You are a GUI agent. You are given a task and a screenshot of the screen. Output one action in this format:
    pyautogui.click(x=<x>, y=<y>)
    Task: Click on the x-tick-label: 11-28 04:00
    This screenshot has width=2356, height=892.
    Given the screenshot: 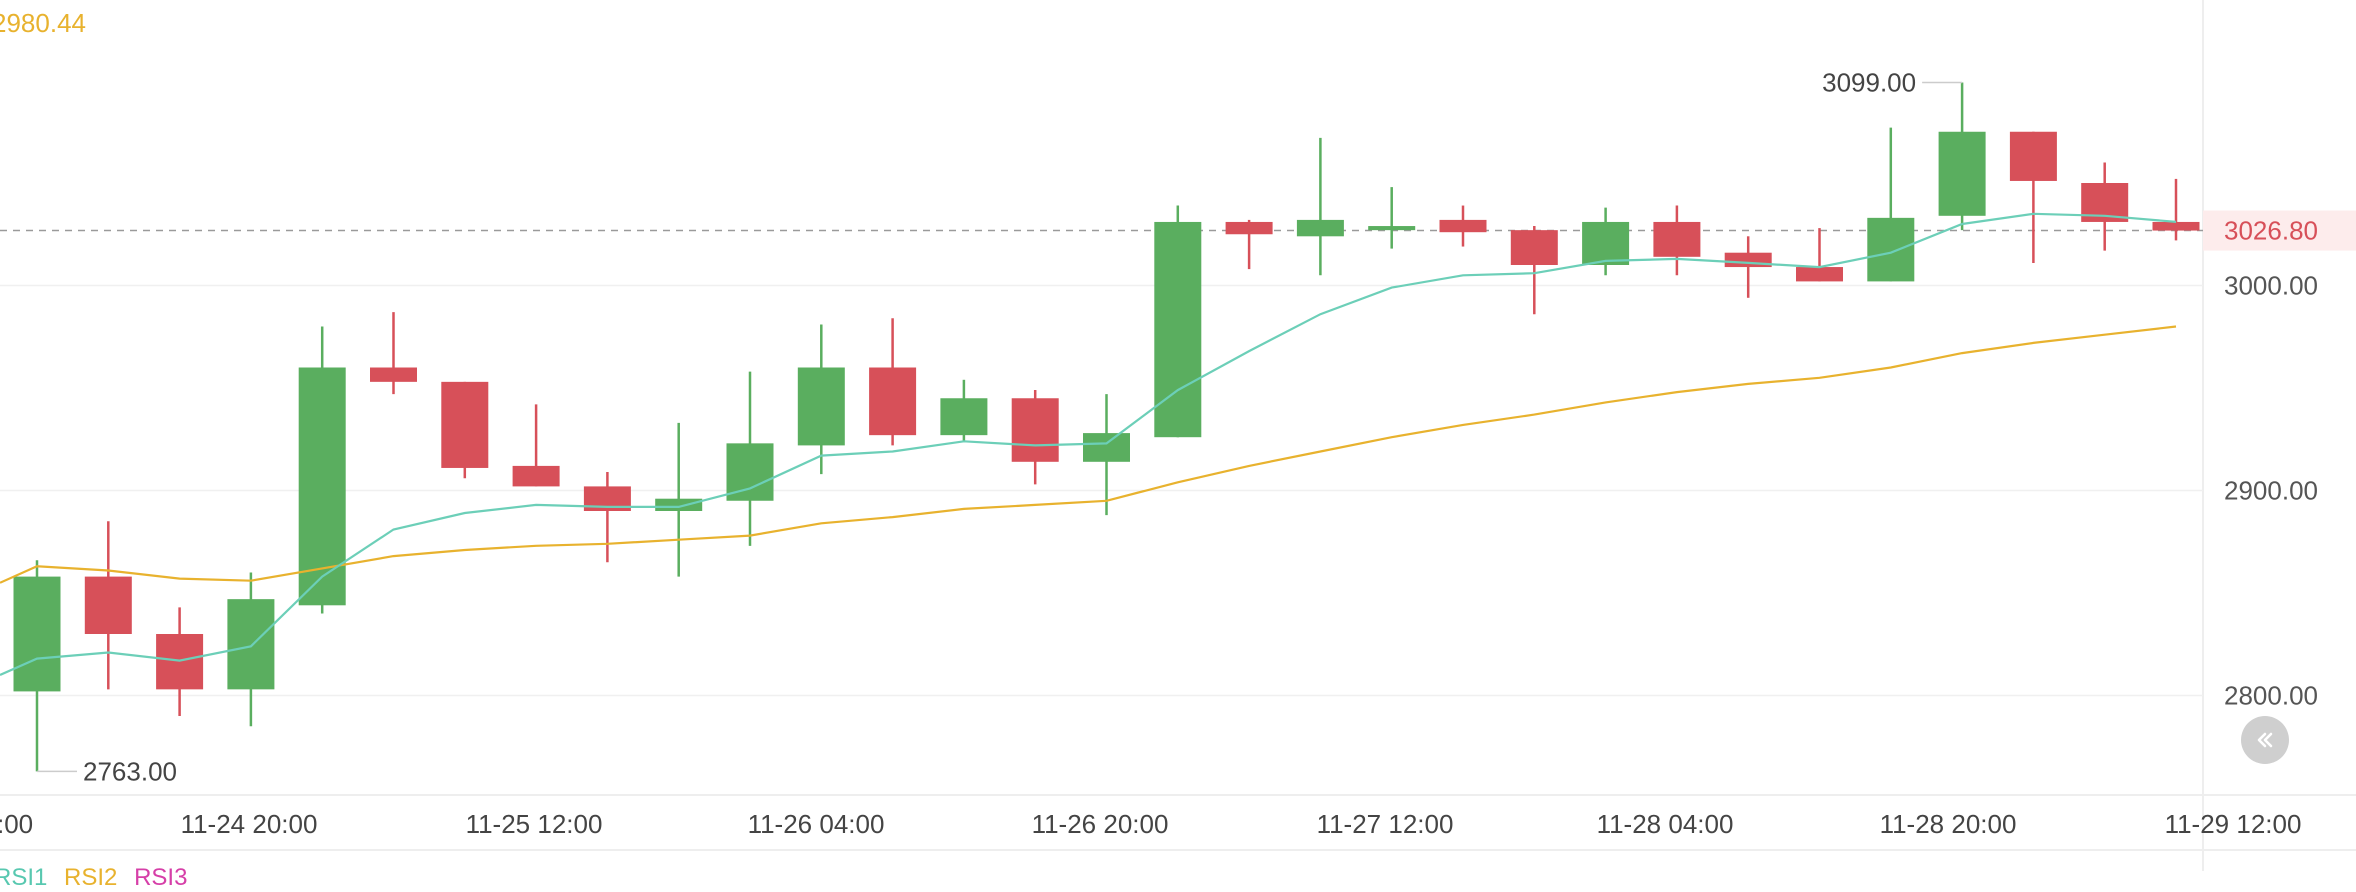 What is the action you would take?
    pyautogui.click(x=1665, y=824)
    